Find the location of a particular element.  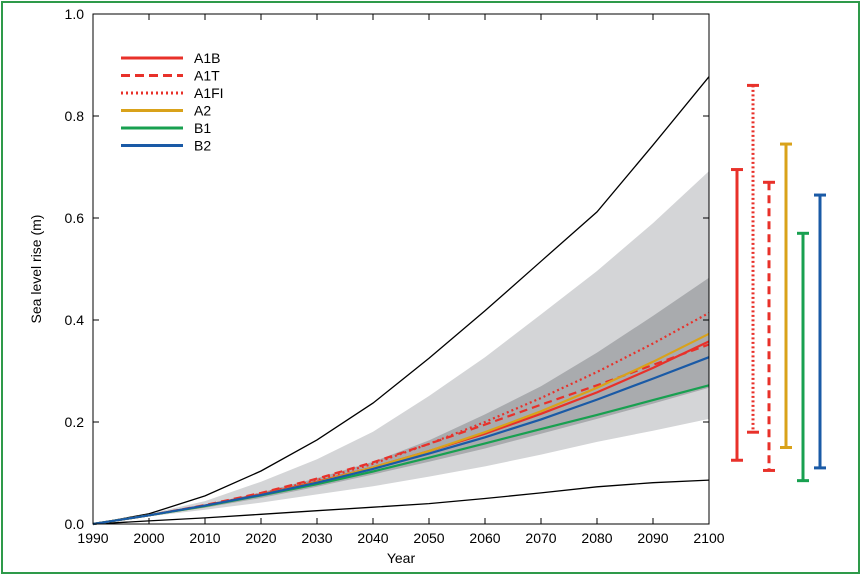

x-tick-label: 2040 is located at coordinates (372, 538).